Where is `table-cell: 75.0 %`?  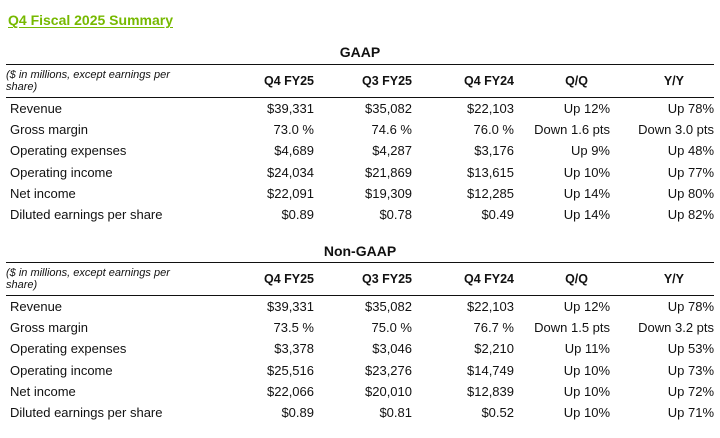 table-cell: 75.0 % is located at coordinates (391, 328).